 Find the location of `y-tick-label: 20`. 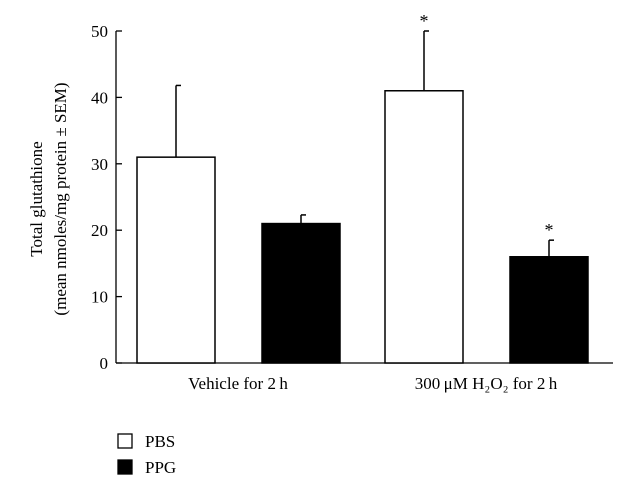

y-tick-label: 20 is located at coordinates (99, 230).